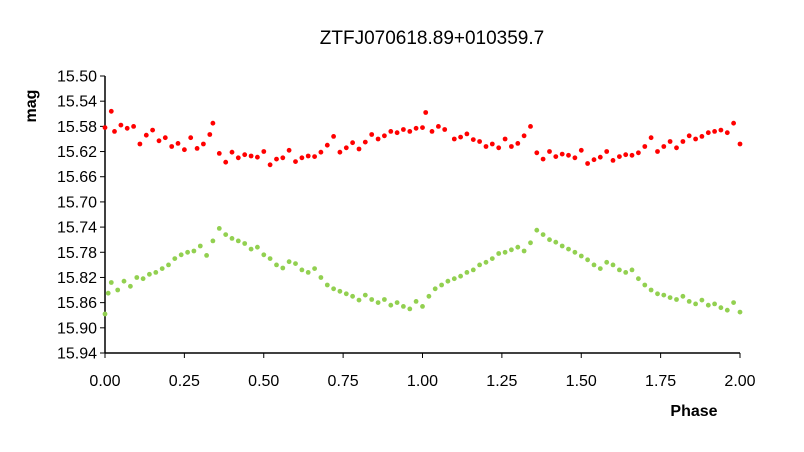  What do you see at coordinates (77, 77) in the screenshot?
I see `y-tick-label: 15.50` at bounding box center [77, 77].